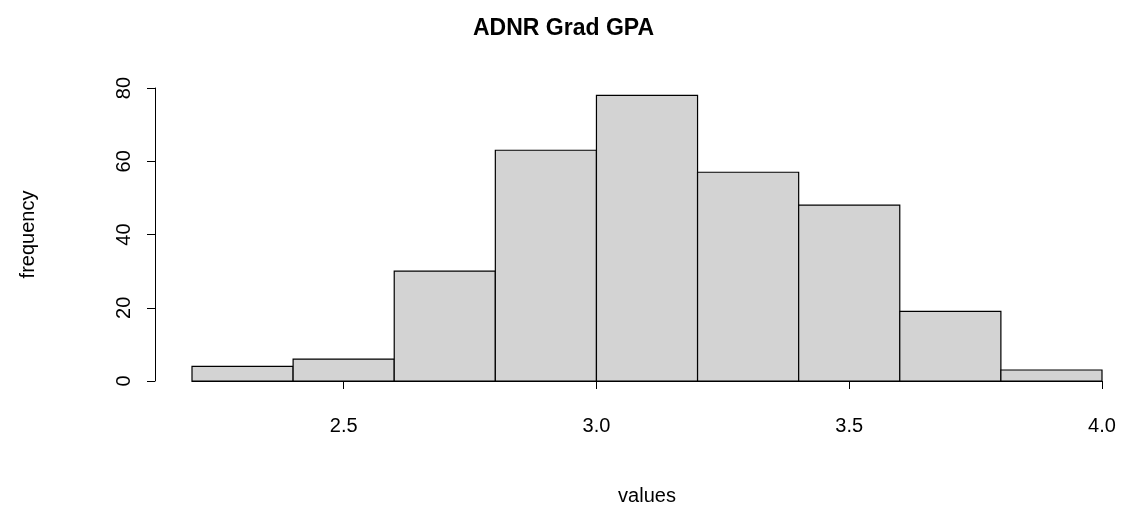  What do you see at coordinates (563, 26) in the screenshot?
I see `chart-title: ADNR Grad GPA` at bounding box center [563, 26].